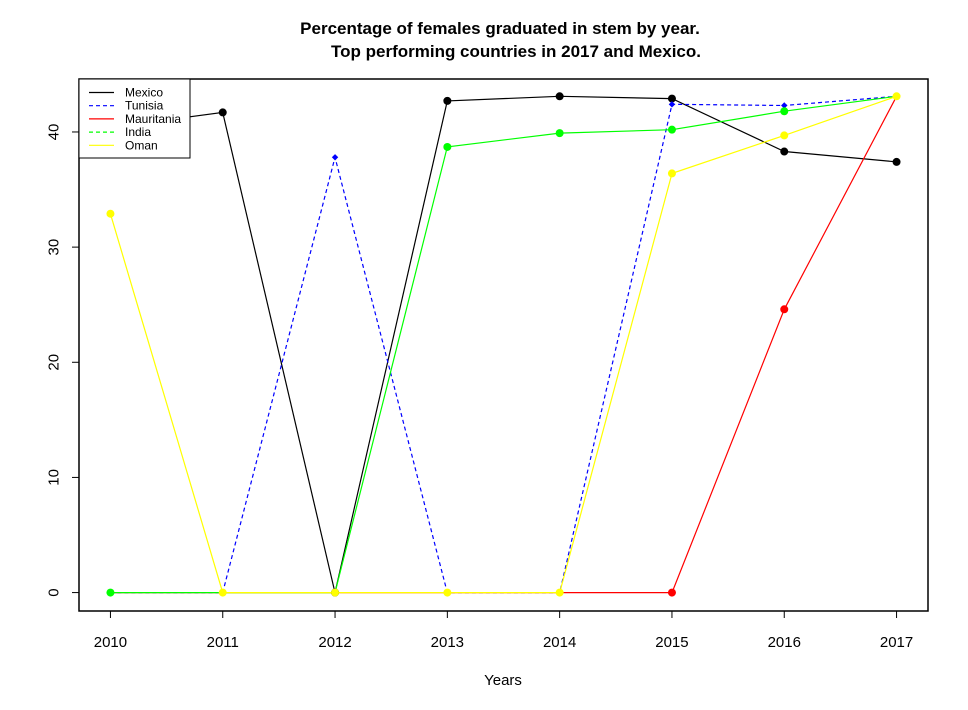 Image resolution: width=968 pixels, height=710 pixels. Describe the element at coordinates (110, 592) in the screenshot. I see `data-point-india-2010` at that location.